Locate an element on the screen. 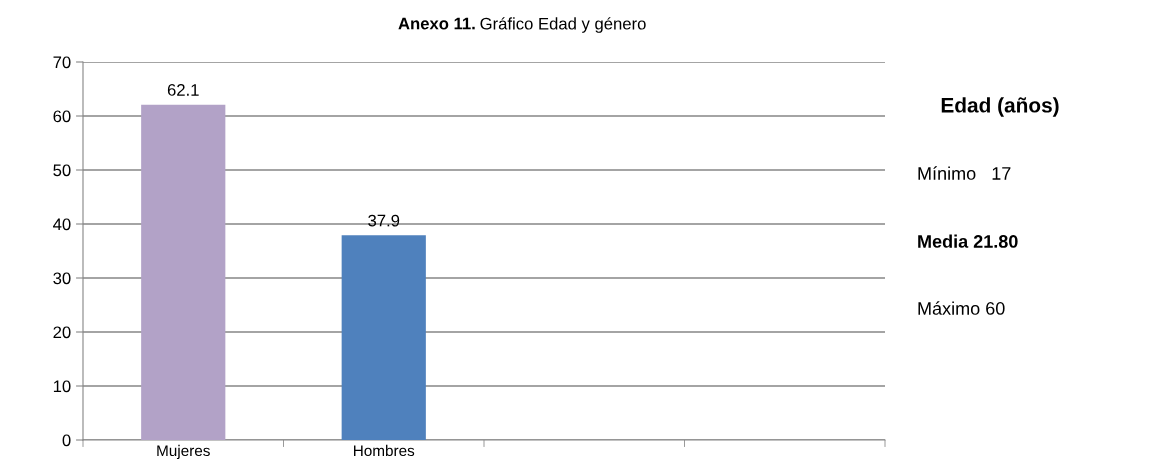 The width and height of the screenshot is (1171, 460). x-tick-label: Hombres is located at coordinates (384, 450).